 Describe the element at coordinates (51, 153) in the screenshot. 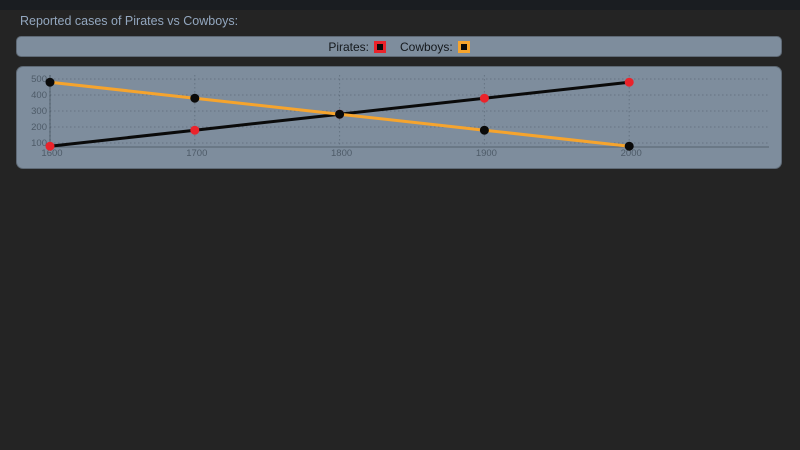

I see `x-axis-tick-label: 1600` at that location.